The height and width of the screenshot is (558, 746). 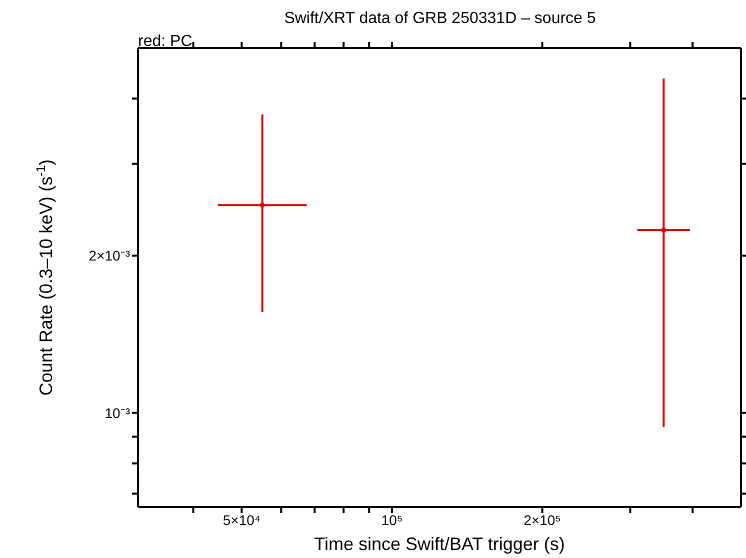 What do you see at coordinates (440, 19) in the screenshot?
I see `chart-title: Swift/XRT data of GRB 250331D – source 5` at bounding box center [440, 19].